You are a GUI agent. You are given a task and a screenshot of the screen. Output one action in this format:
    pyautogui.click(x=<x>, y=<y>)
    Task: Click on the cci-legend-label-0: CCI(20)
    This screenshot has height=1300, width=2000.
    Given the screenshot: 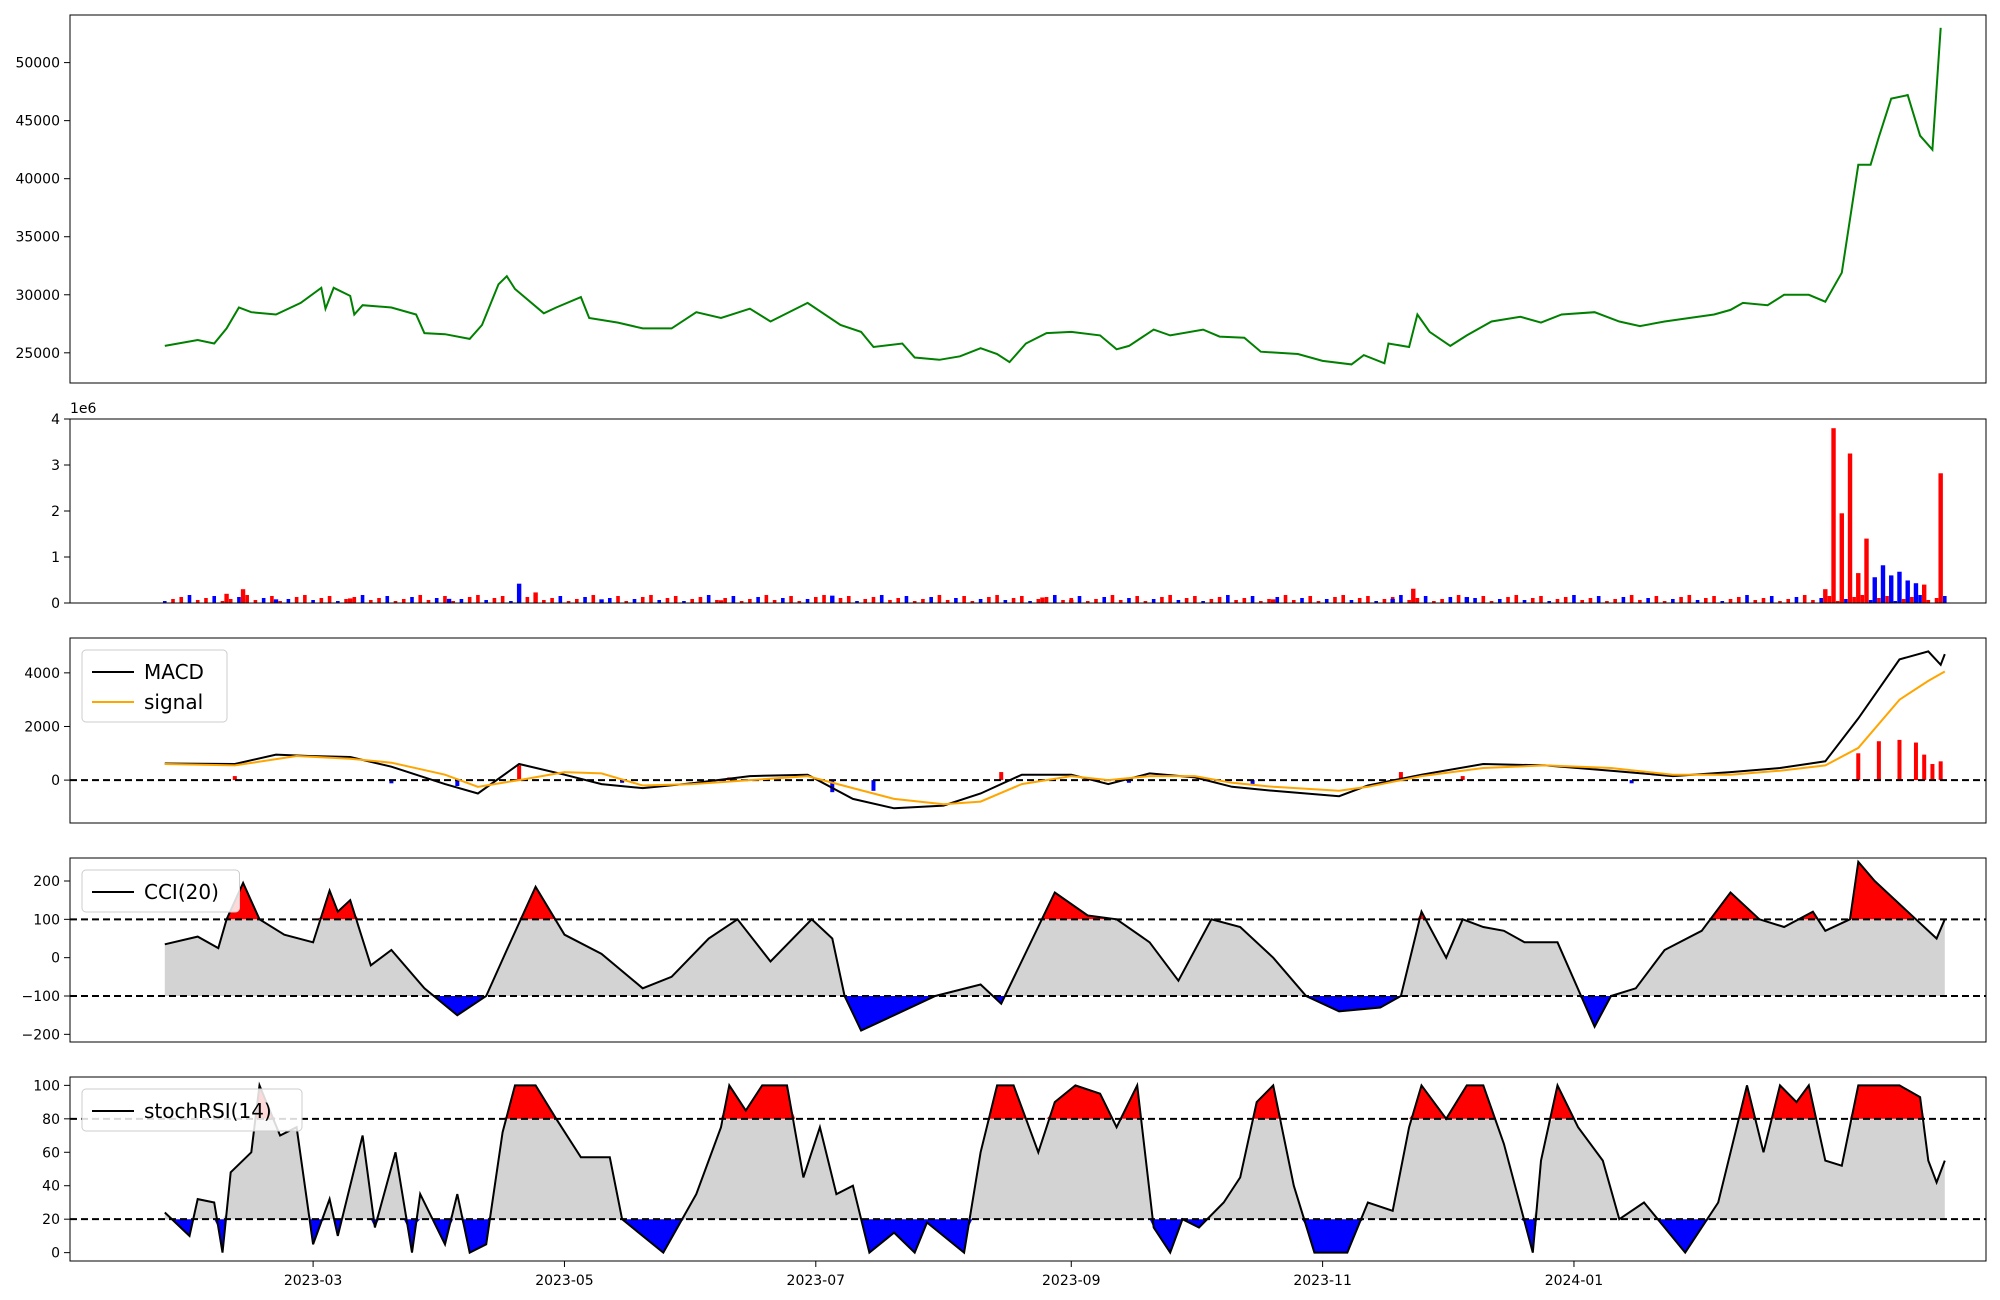 What is the action you would take?
    pyautogui.click(x=181, y=892)
    